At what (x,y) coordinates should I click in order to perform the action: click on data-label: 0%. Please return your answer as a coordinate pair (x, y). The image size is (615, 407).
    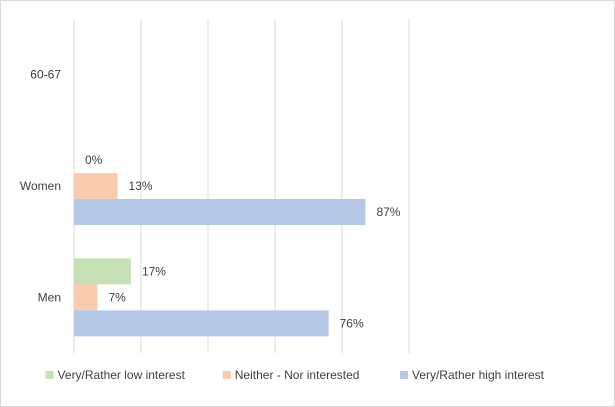
    Looking at the image, I should click on (94, 160).